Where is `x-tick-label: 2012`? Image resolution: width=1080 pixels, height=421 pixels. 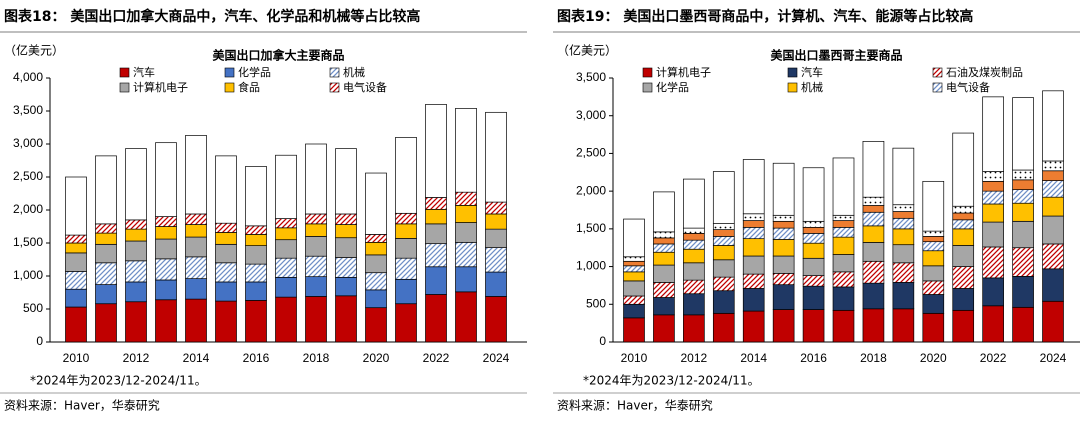 x-tick-label: 2012 is located at coordinates (694, 358).